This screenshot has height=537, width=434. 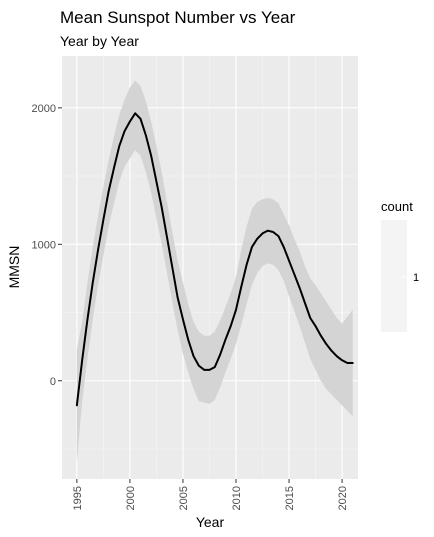 I want to click on y-axis-title: MMSN, so click(x=14, y=267).